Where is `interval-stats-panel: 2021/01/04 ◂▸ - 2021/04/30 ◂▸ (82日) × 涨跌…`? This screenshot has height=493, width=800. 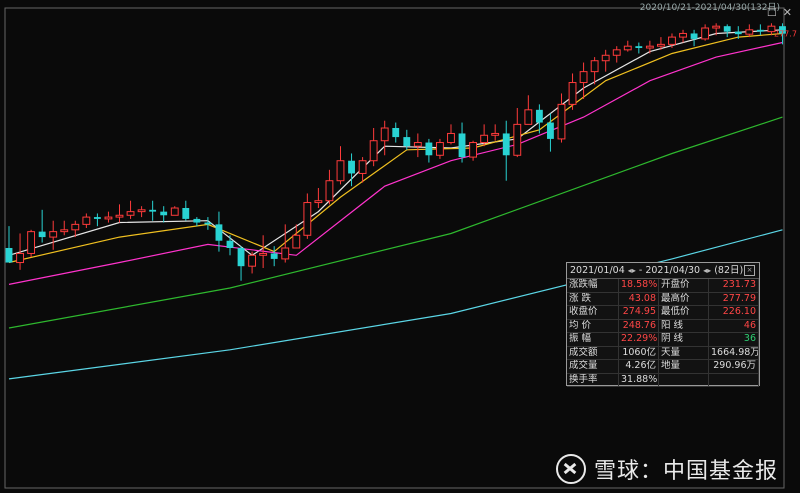
interval-stats-panel: 2021/01/04 ◂▸ - 2021/04/30 ◂▸ (82日) × 涨跌… is located at coordinates (663, 324).